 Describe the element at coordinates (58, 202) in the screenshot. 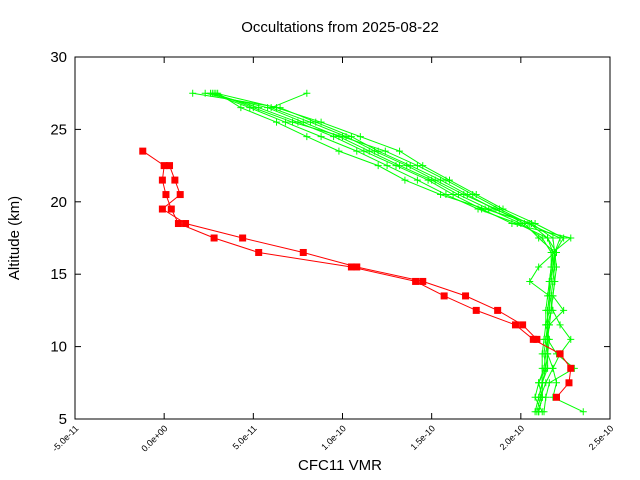

I see `y-tick-label: 20` at that location.